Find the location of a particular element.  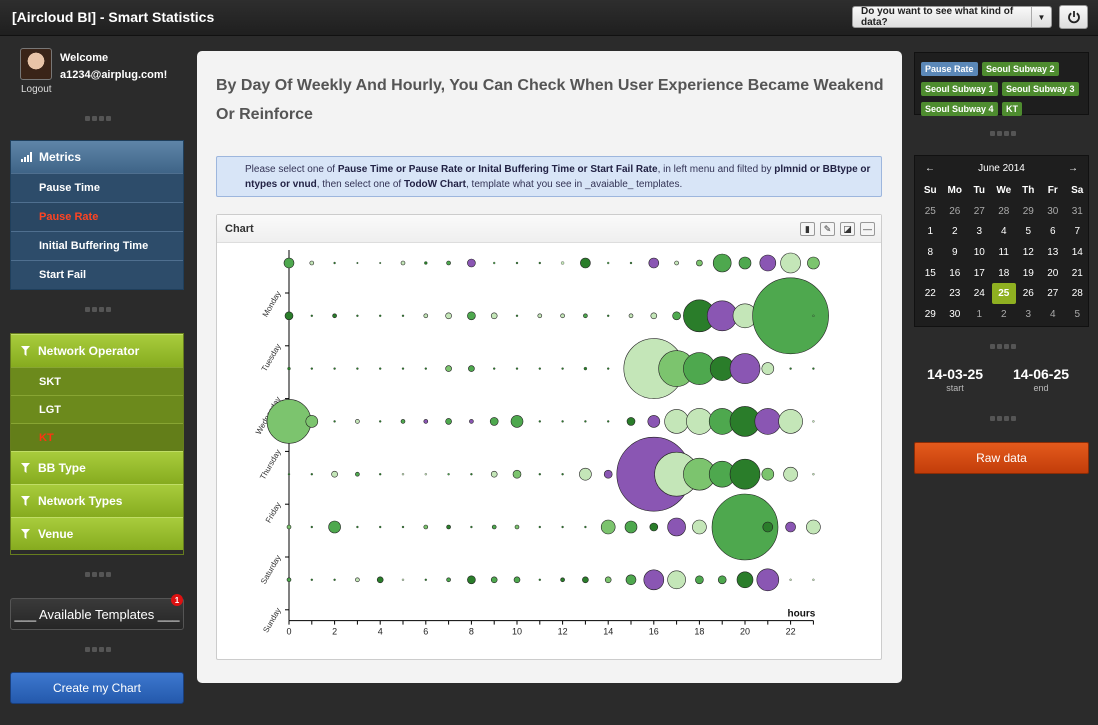

tag-seoul-subway-1: Seoul Subway 1 is located at coordinates (959, 89).